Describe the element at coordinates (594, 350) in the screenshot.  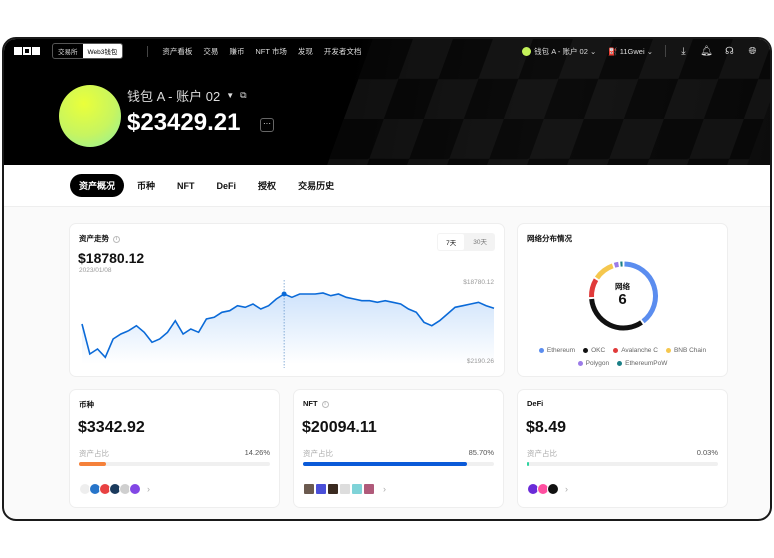
I see `legend-item: OKC` at that location.